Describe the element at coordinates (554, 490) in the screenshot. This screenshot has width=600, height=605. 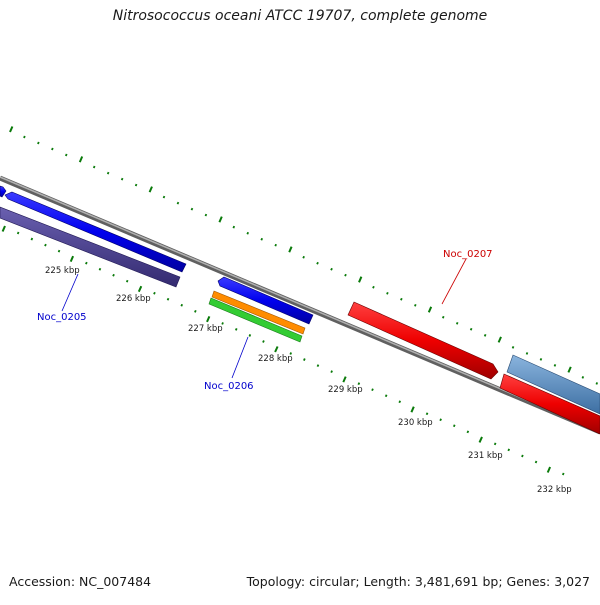
I see `scale-label: 232 kbp` at that location.